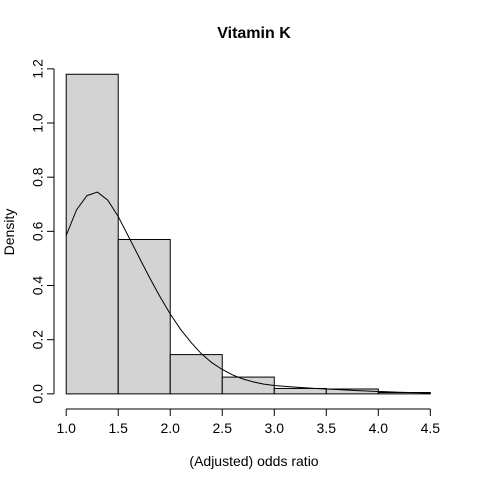  Describe the element at coordinates (254, 33) in the screenshot. I see `chart-title: Vitamin K` at that location.